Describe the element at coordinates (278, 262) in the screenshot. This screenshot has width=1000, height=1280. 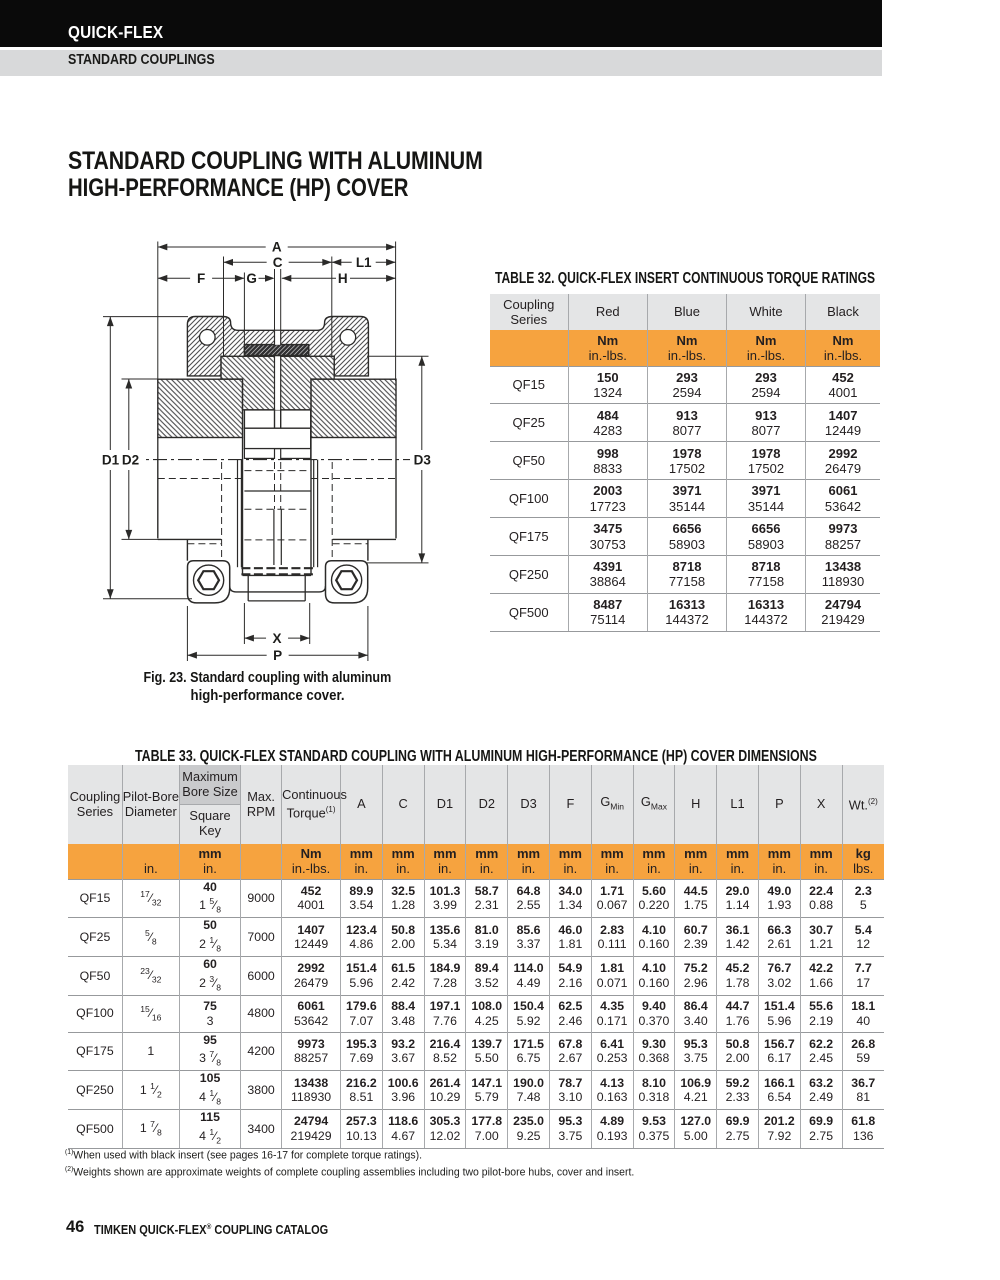
I see `svg-text: C` at that location.